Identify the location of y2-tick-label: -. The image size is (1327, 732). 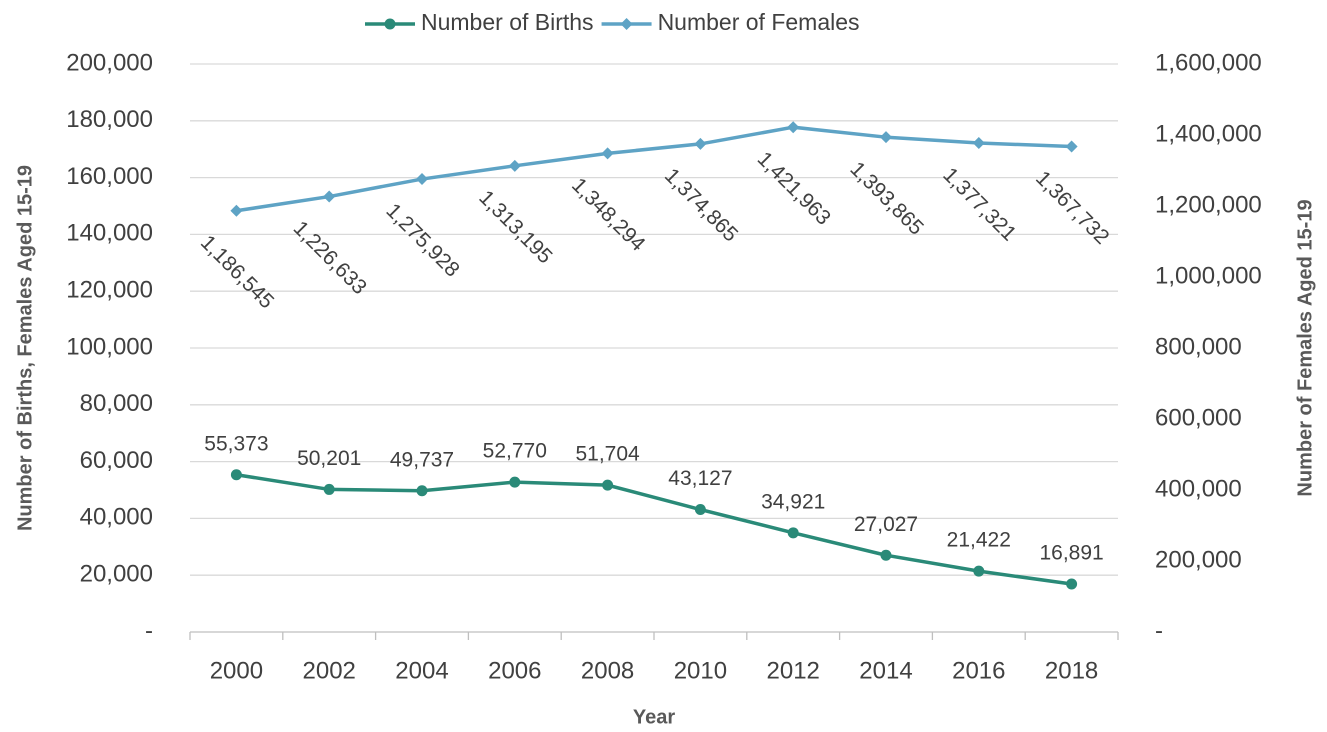
(1159, 630).